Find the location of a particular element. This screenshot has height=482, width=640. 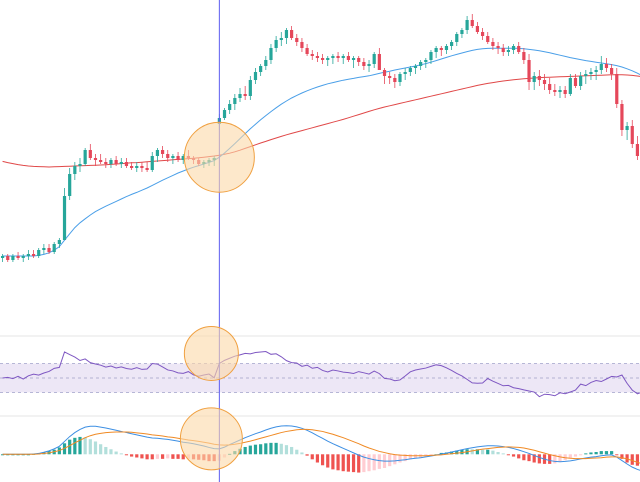

rsi-pane is located at coordinates (320, 366).